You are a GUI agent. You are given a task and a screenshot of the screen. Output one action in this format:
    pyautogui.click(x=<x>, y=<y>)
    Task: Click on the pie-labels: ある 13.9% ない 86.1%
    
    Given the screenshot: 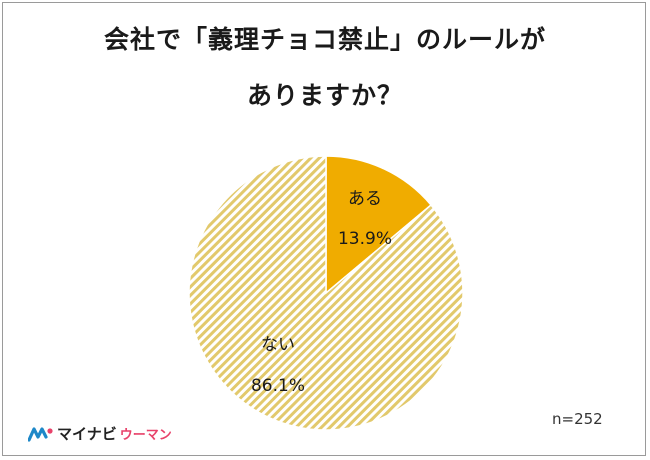 What is the action you would take?
    pyautogui.click(x=321, y=292)
    